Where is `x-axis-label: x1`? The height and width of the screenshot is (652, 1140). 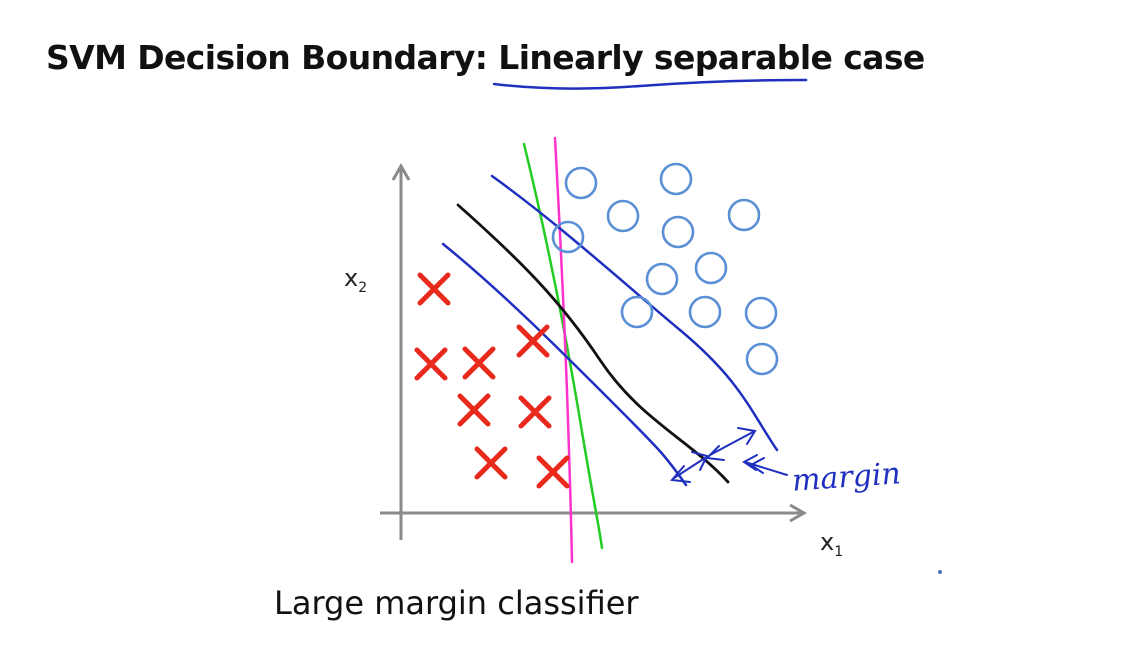 x-axis-label: x1 is located at coordinates (831, 544).